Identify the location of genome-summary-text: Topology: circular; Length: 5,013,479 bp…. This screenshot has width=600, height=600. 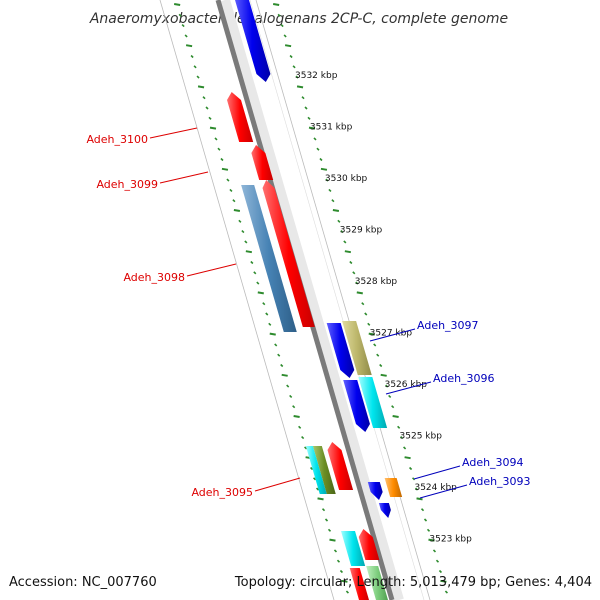
(413, 582).